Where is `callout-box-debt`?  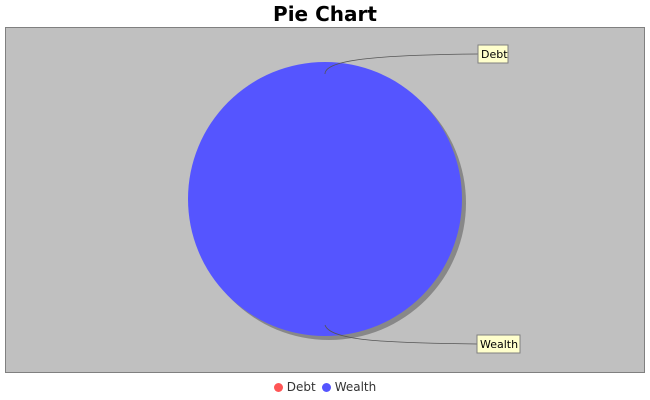
callout-box-debt is located at coordinates (493, 54).